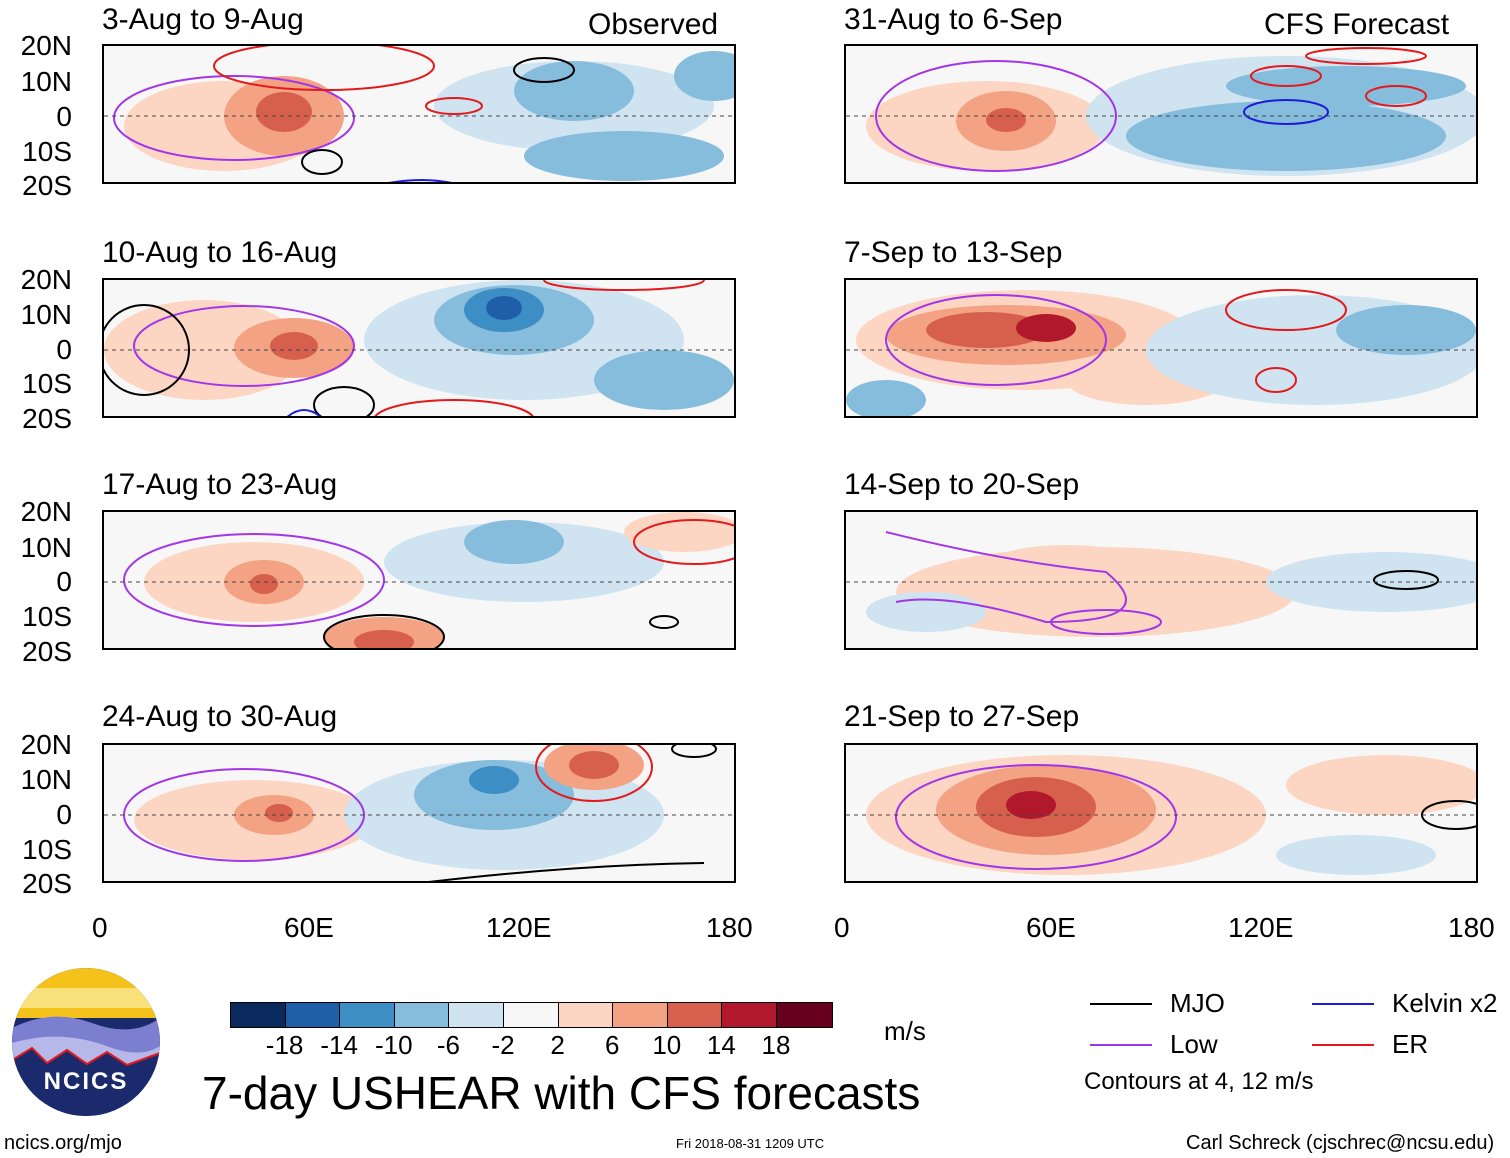 The width and height of the screenshot is (1510, 1158). What do you see at coordinates (1121, 1004) in the screenshot?
I see `legend-line-mjo` at bounding box center [1121, 1004].